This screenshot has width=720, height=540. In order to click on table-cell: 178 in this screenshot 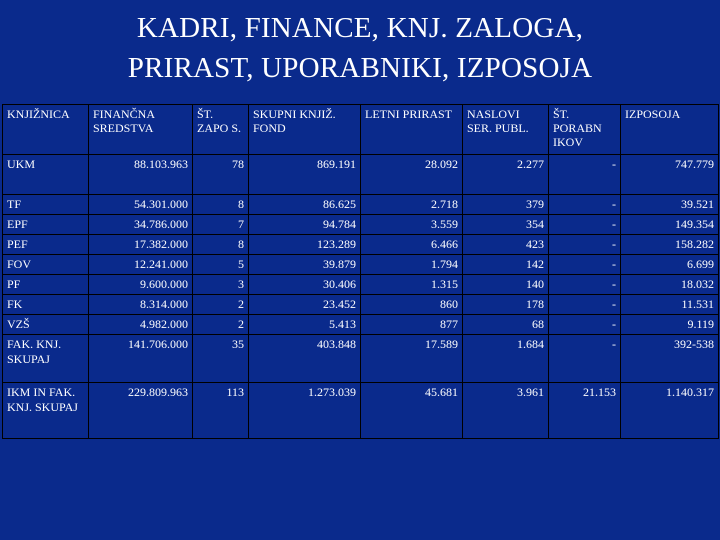, I will do `click(505, 304)`.